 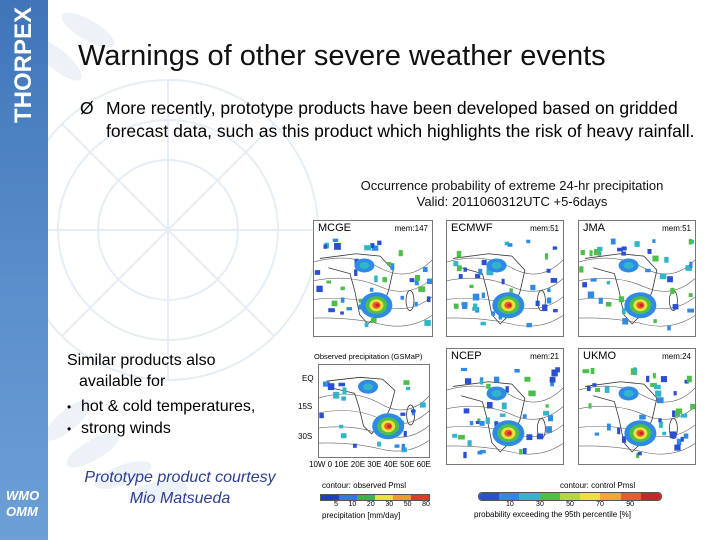 What do you see at coordinates (411, 228) in the screenshot?
I see `panel-members: mem:147` at bounding box center [411, 228].